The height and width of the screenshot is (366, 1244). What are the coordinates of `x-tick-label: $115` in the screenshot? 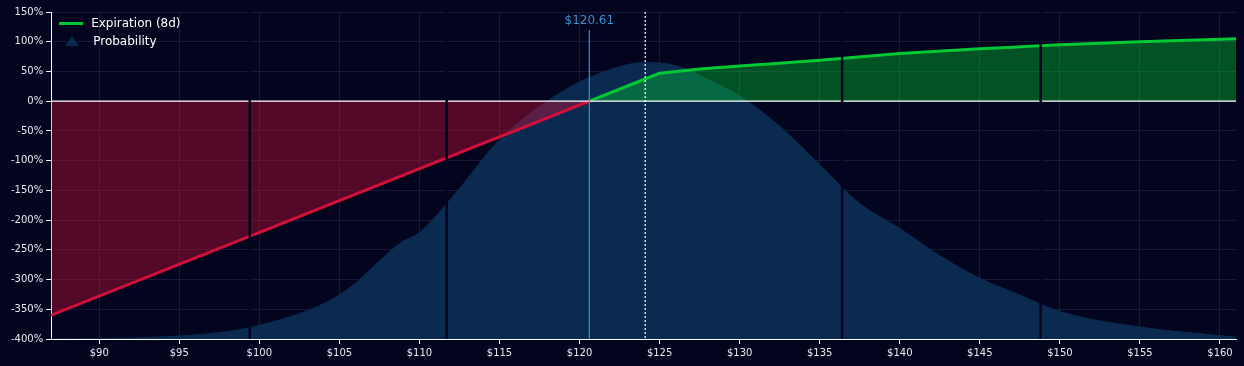 It's located at (499, 352).